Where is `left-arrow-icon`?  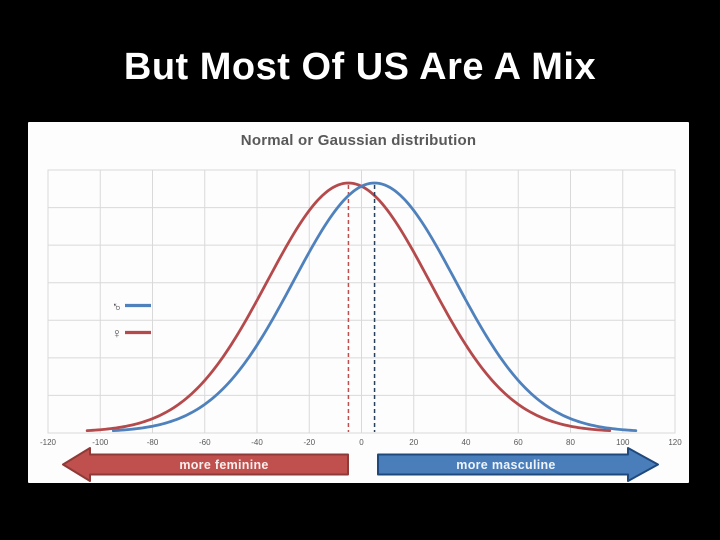 left-arrow-icon is located at coordinates (205, 464).